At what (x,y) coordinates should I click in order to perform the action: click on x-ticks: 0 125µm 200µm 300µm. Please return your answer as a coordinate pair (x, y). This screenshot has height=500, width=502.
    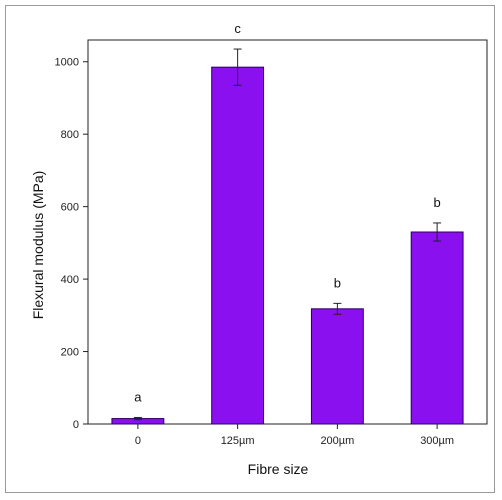
    Looking at the image, I should click on (294, 435).